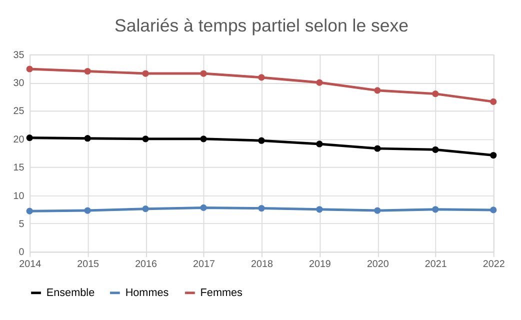 The height and width of the screenshot is (320, 521). I want to click on y-tick-label: 15, so click(19, 168).